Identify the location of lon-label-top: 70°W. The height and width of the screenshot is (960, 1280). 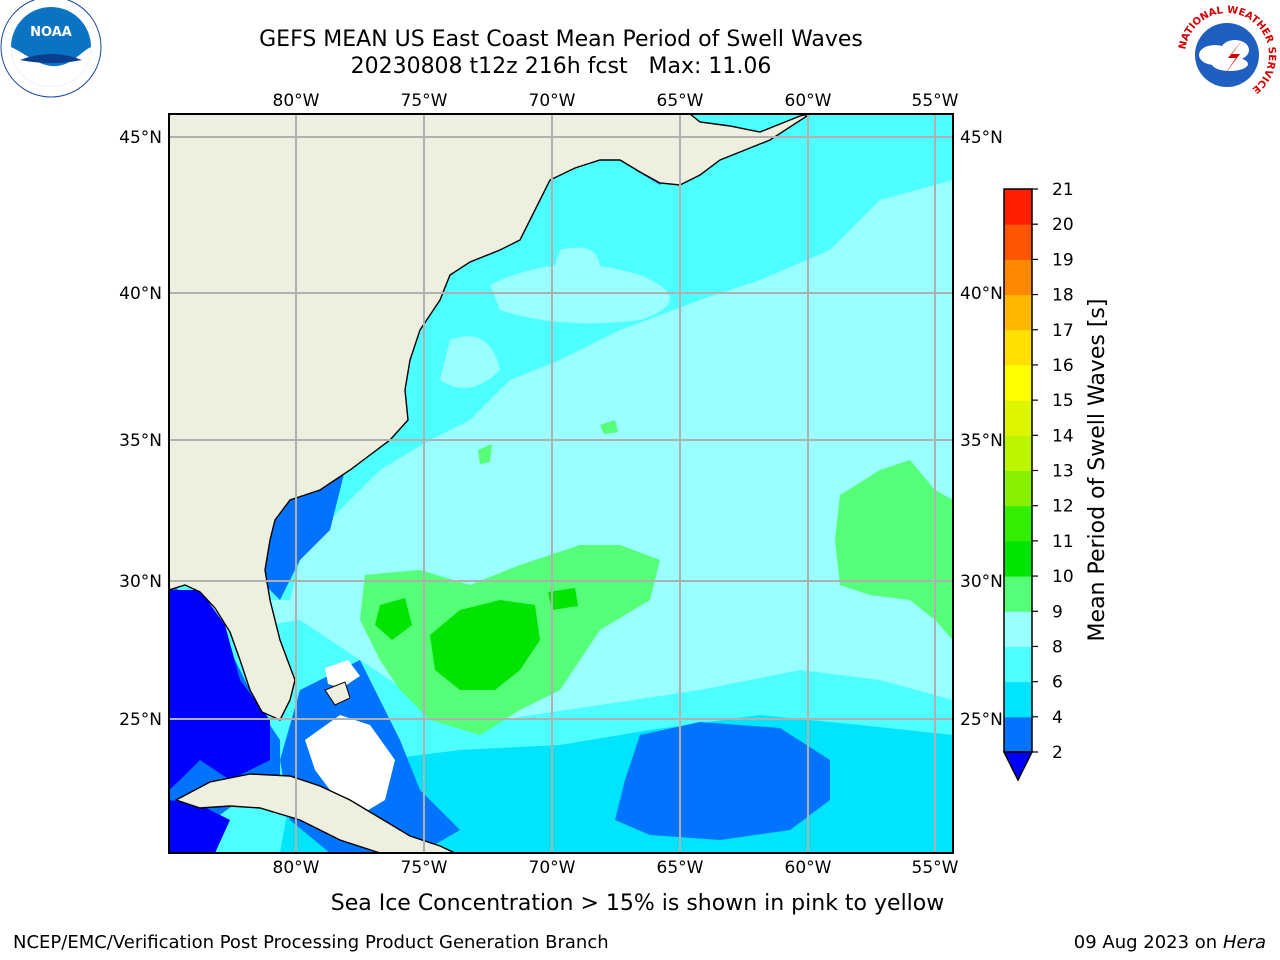
(552, 101).